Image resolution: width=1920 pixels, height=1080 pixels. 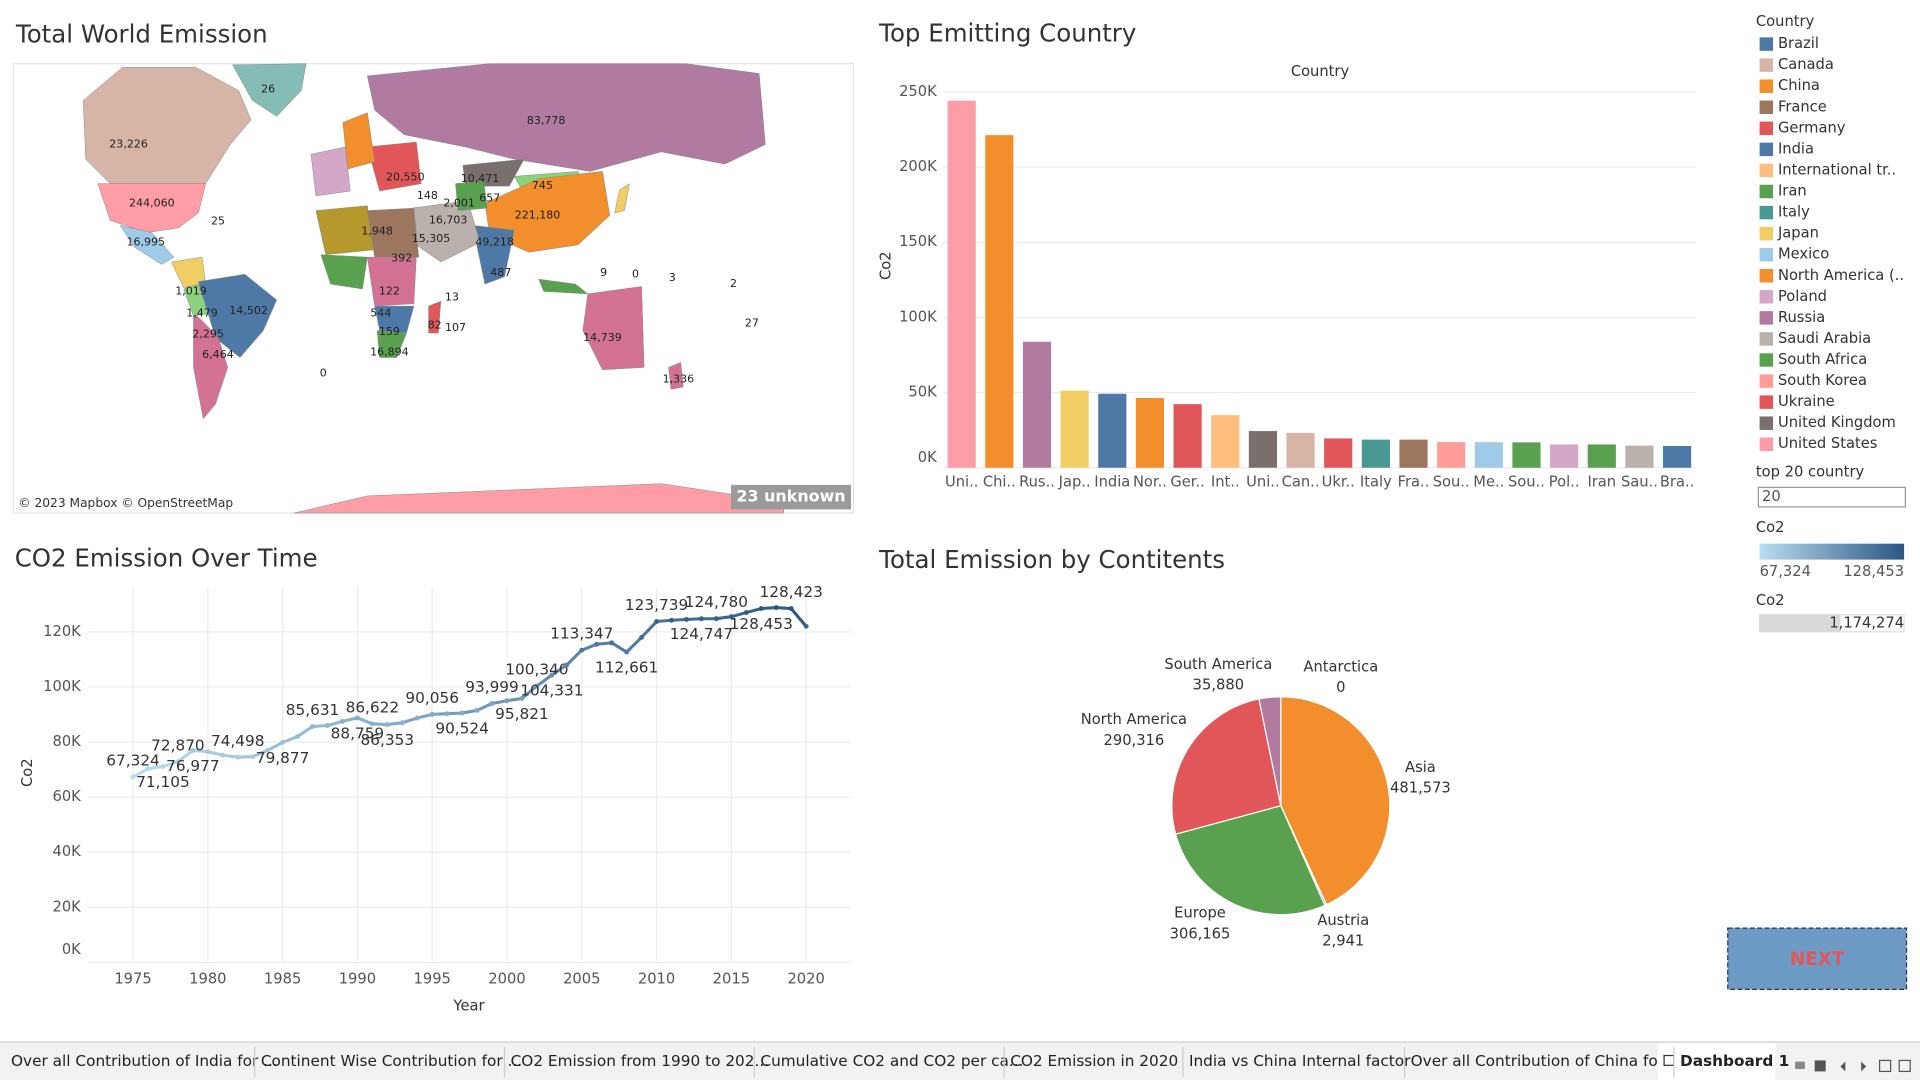 I want to click on legend-label: Brazil, so click(x=1798, y=43).